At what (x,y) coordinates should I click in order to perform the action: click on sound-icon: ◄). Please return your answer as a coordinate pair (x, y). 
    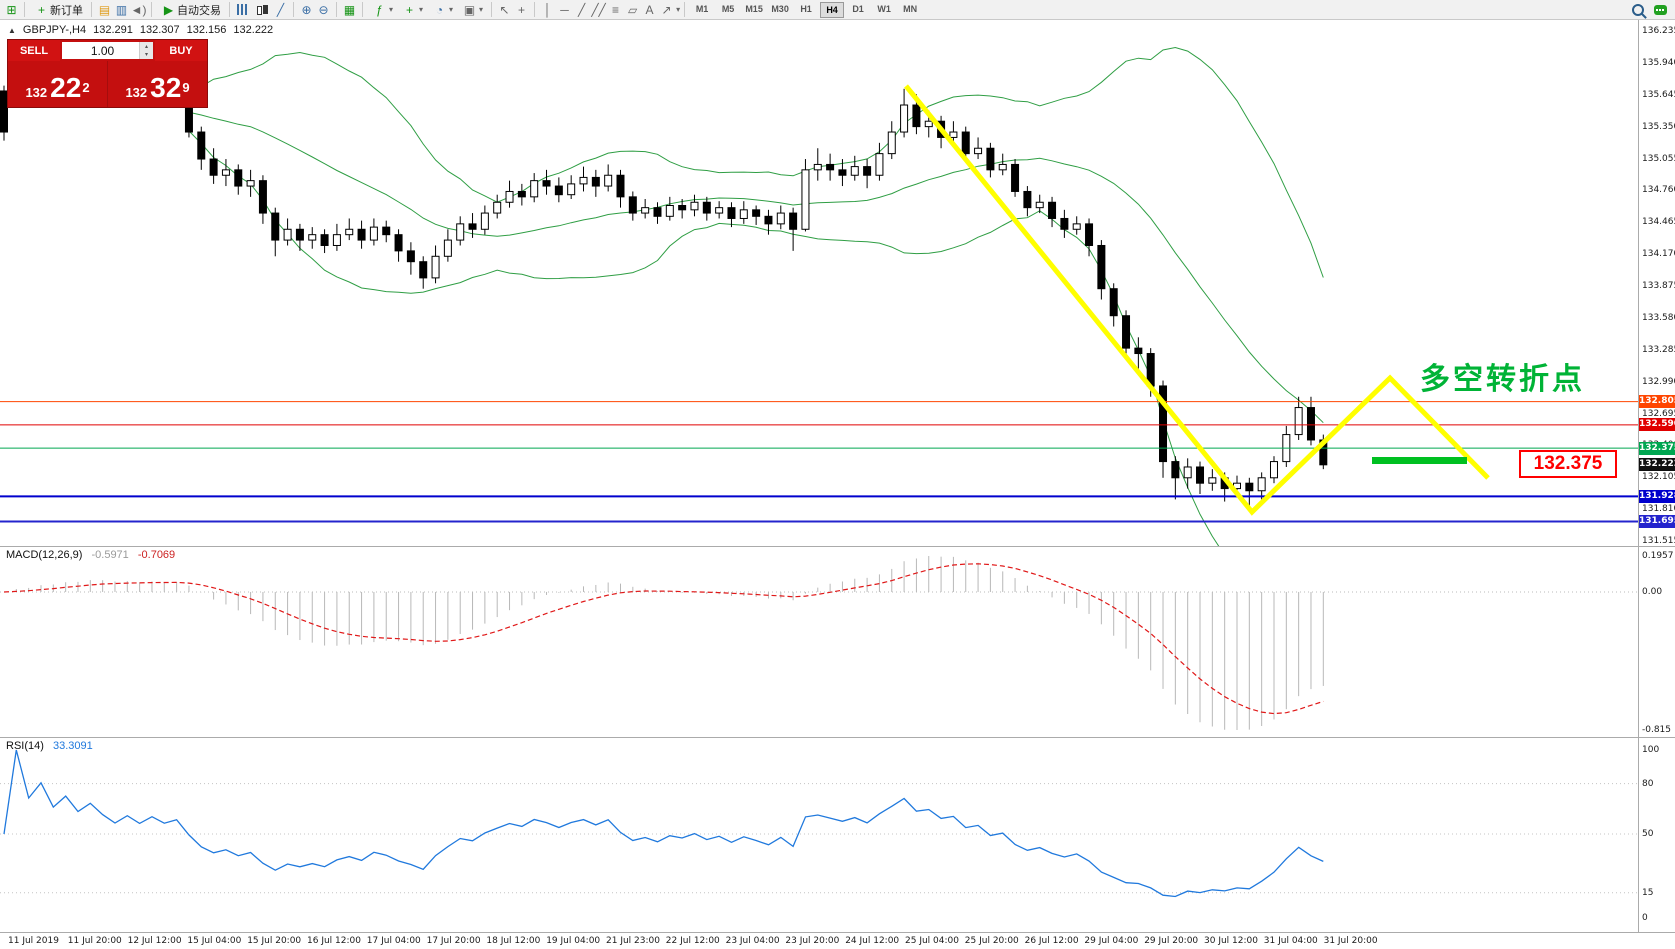
    Looking at the image, I should click on (138, 9).